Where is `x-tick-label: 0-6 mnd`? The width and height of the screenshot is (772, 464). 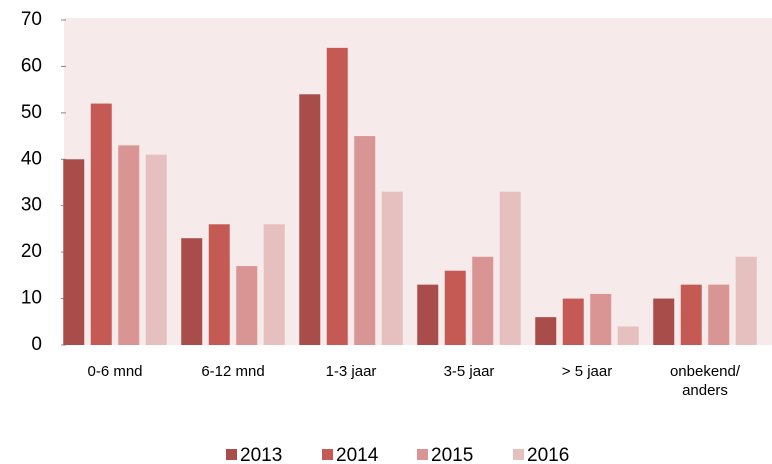 x-tick-label: 0-6 mnd is located at coordinates (115, 371).